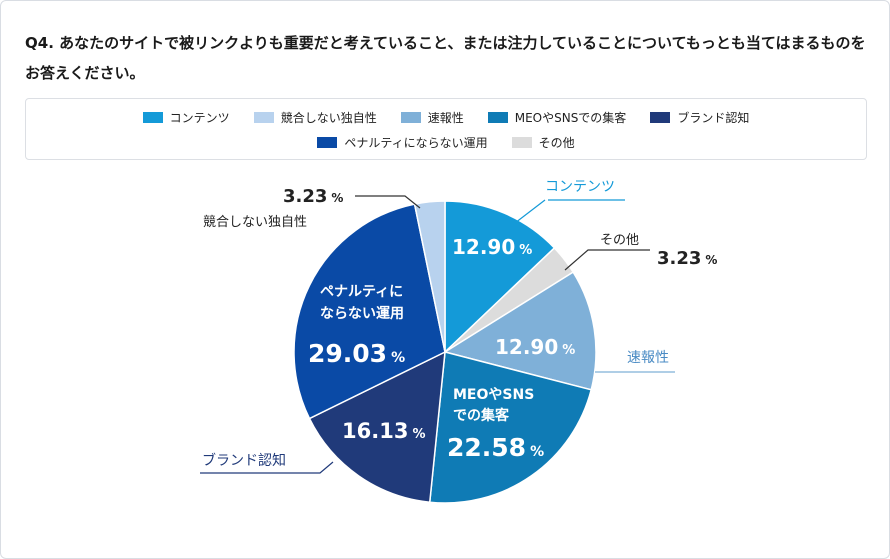 This screenshot has height=559, width=890. What do you see at coordinates (543, 142) in the screenshot?
I see `legend-item-other: その他` at bounding box center [543, 142].